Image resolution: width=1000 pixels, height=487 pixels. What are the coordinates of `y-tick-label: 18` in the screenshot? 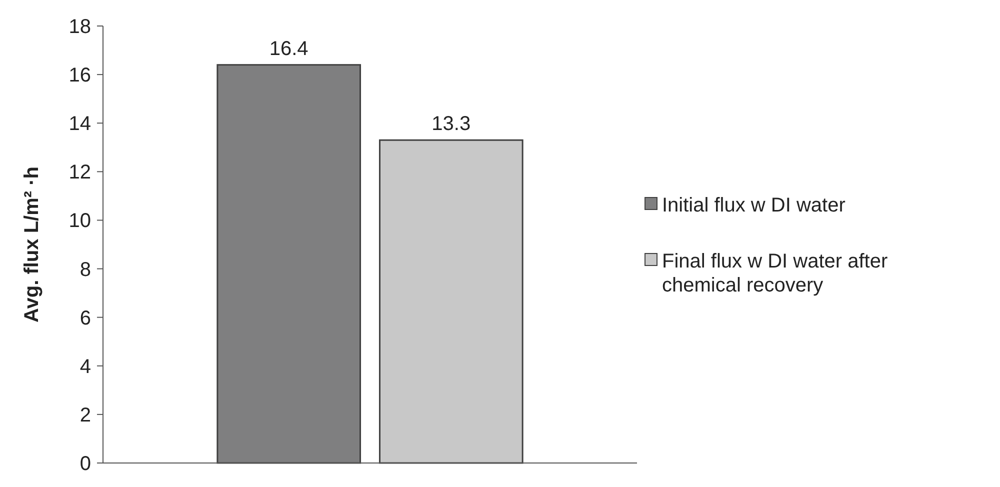 It's located at (79, 27).